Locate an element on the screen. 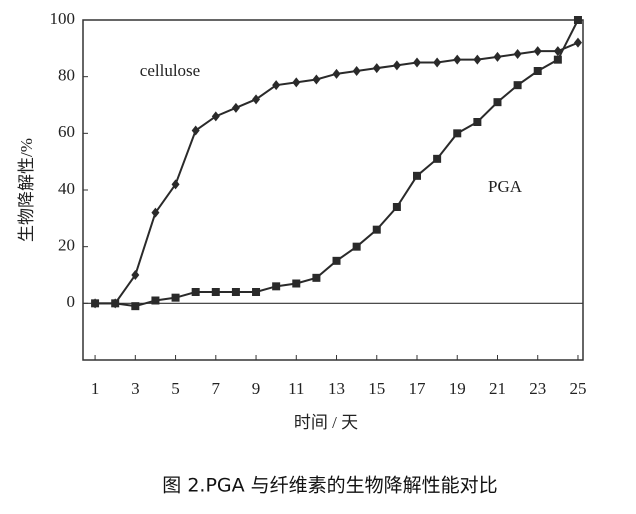  y-axis-label: 生物降解性/% is located at coordinates (26, 190).